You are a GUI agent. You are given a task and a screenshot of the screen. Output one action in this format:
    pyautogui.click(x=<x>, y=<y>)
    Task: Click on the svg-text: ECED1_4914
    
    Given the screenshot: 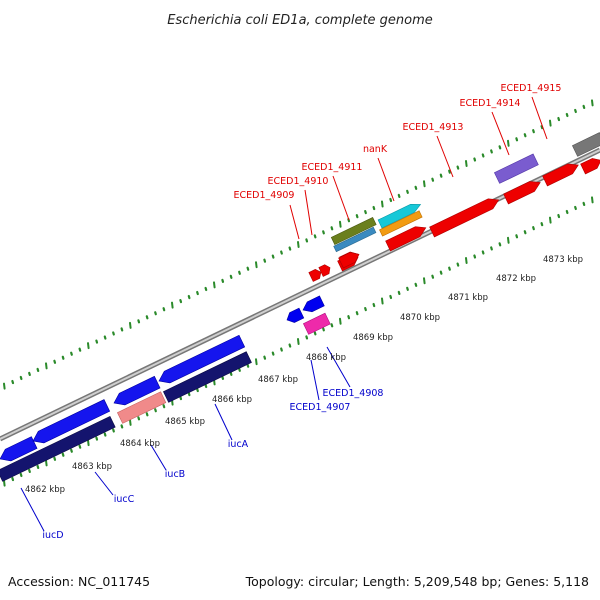 What is the action you would take?
    pyautogui.click(x=490, y=103)
    